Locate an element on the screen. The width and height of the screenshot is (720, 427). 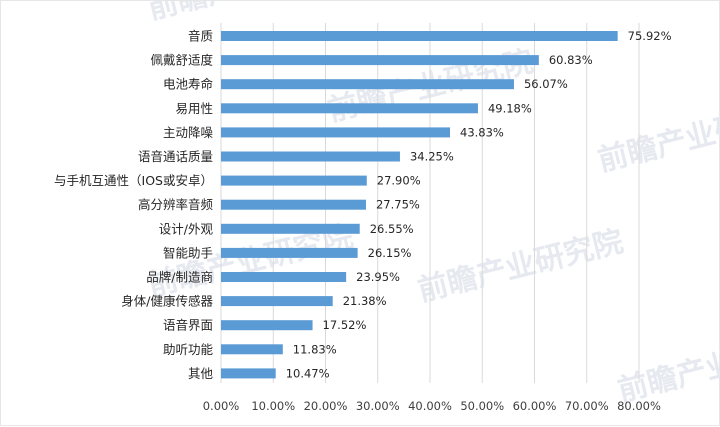
category-label: 助听功能 is located at coordinates (188, 349).